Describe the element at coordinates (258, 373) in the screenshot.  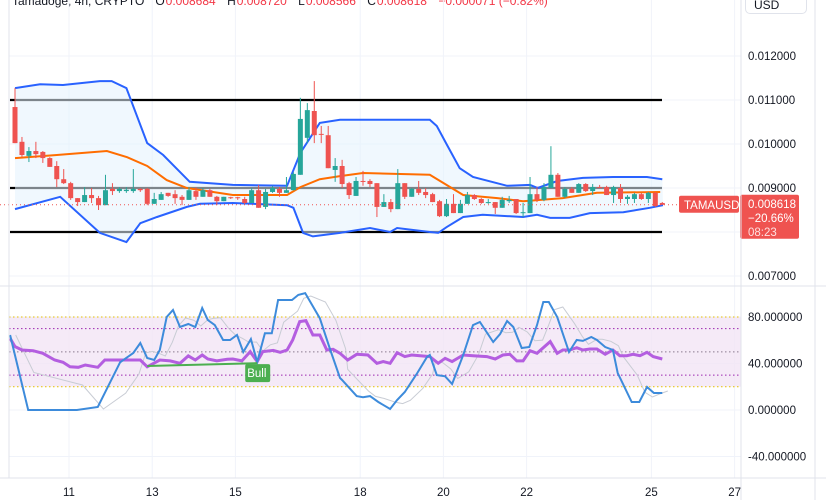
I see `bull-label-box` at that location.